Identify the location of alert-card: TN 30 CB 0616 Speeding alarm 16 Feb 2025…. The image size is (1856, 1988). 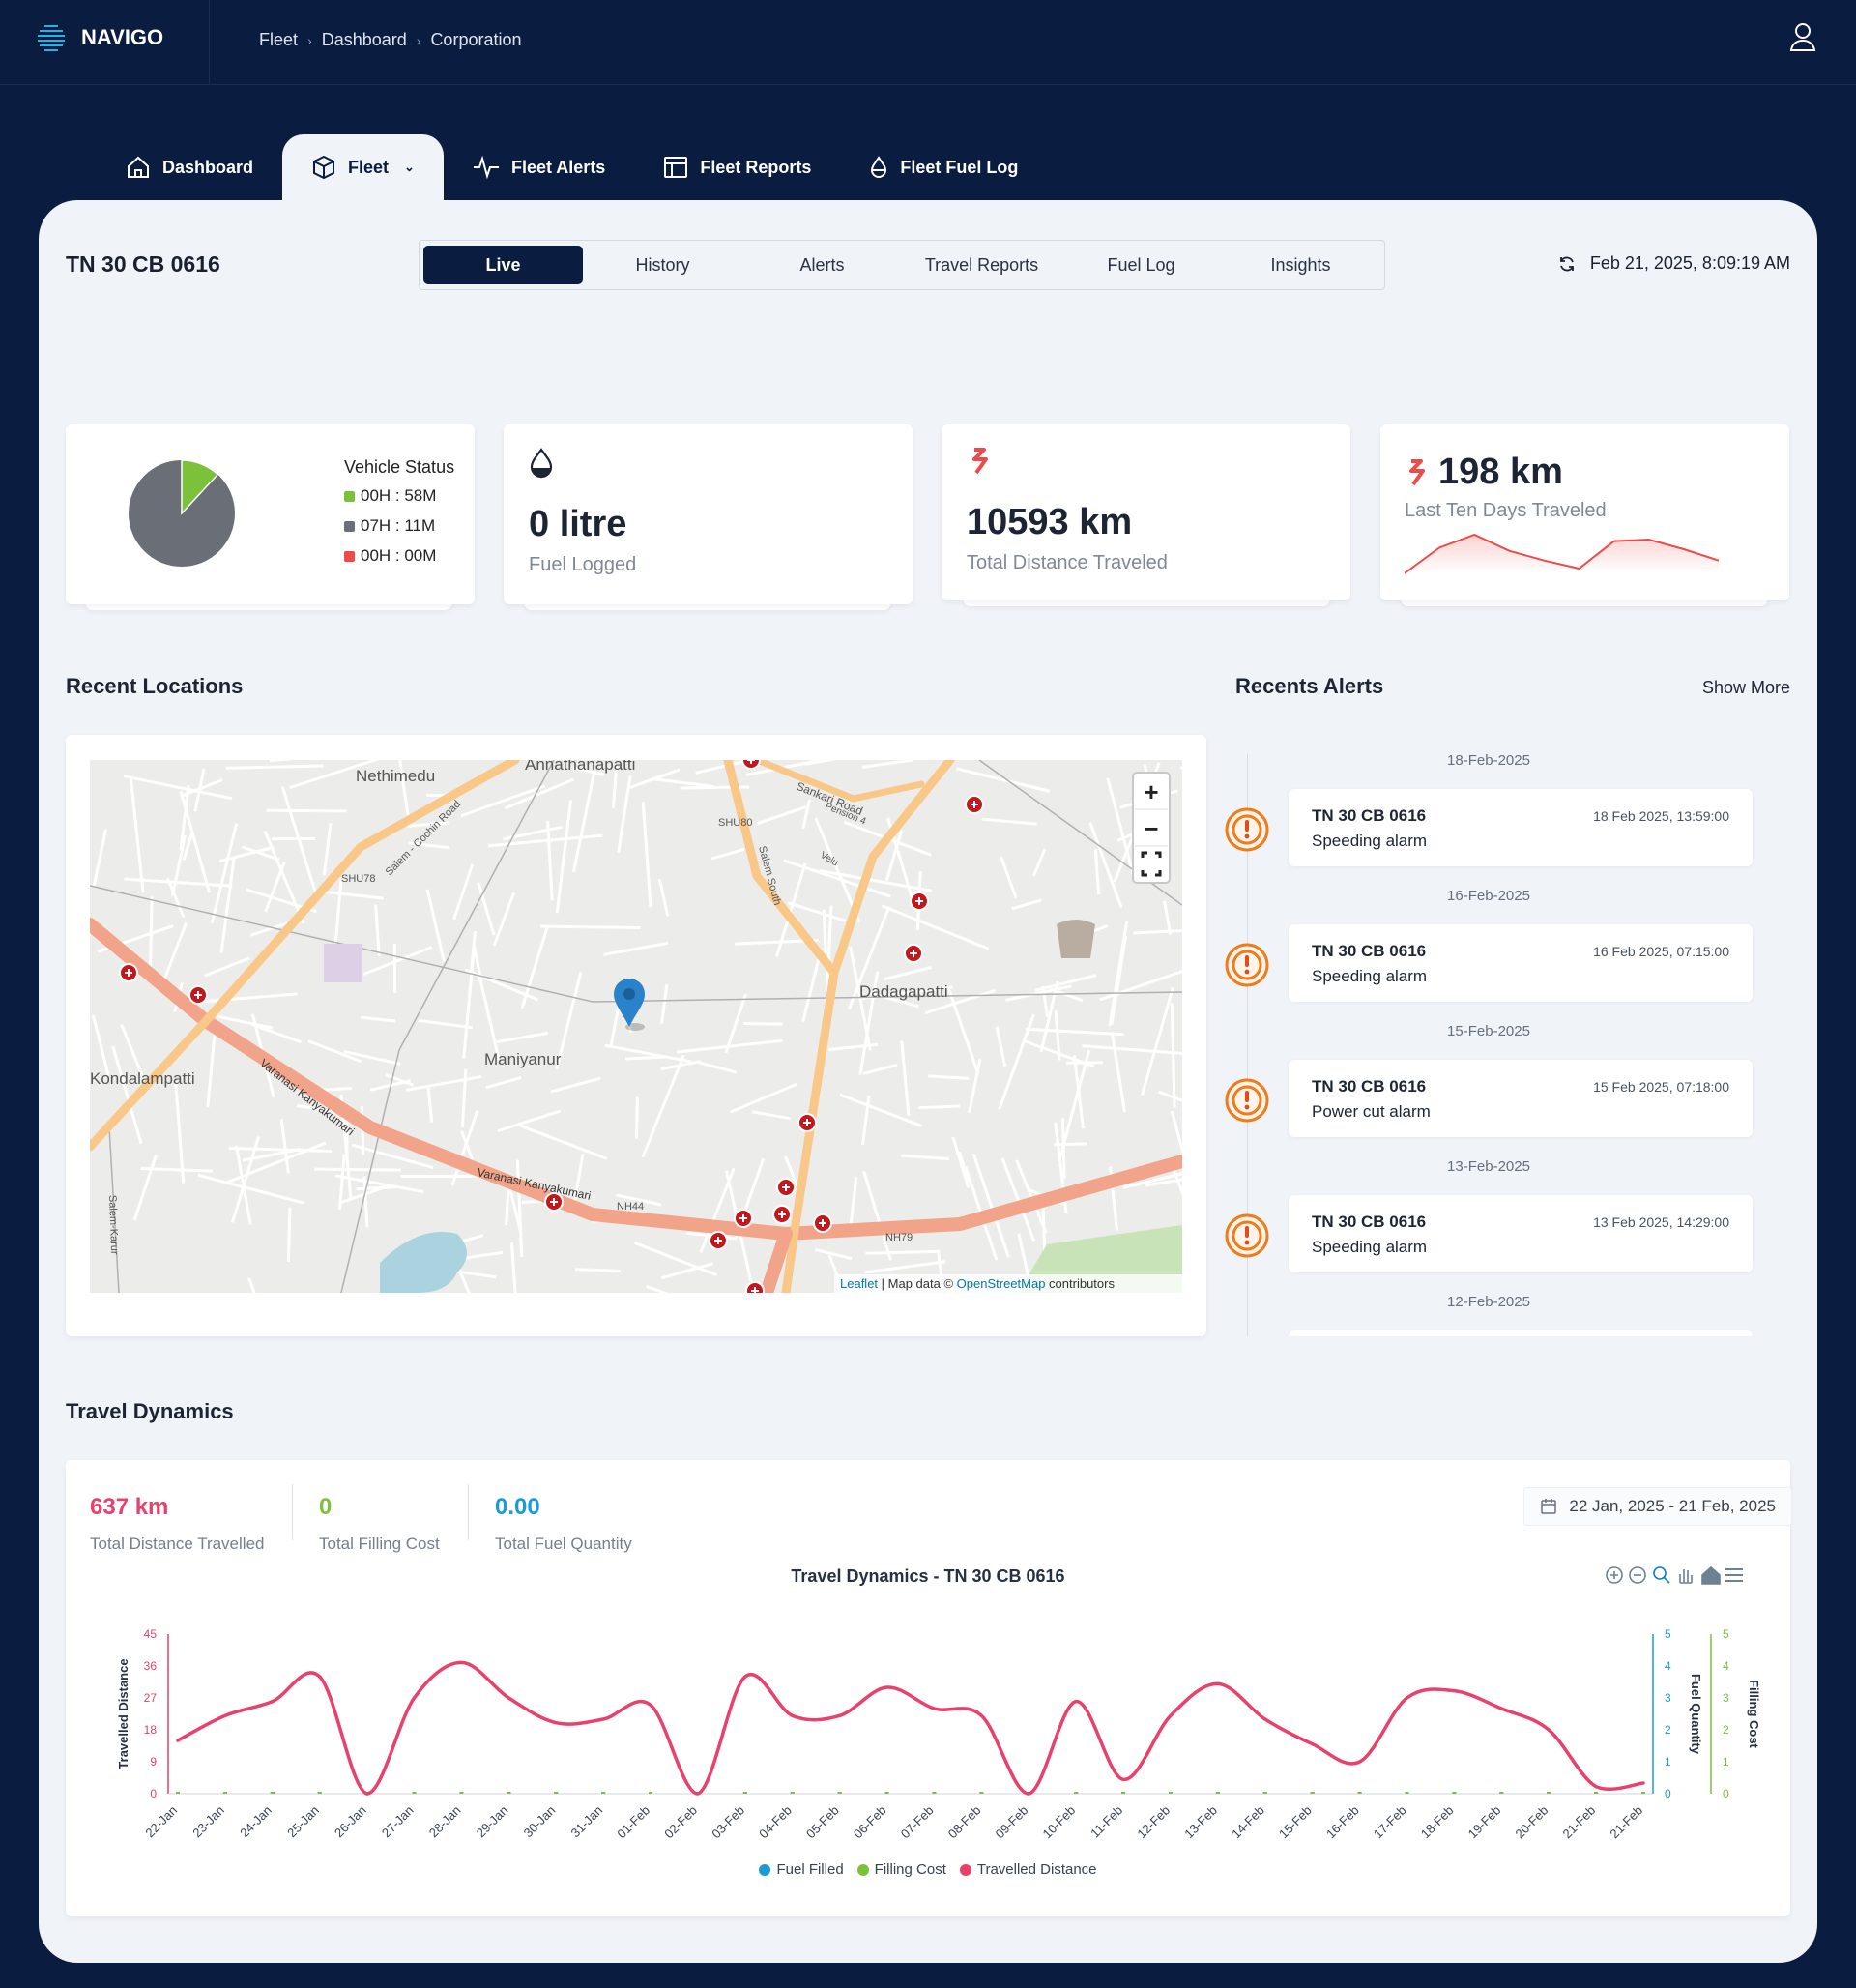
(1521, 963).